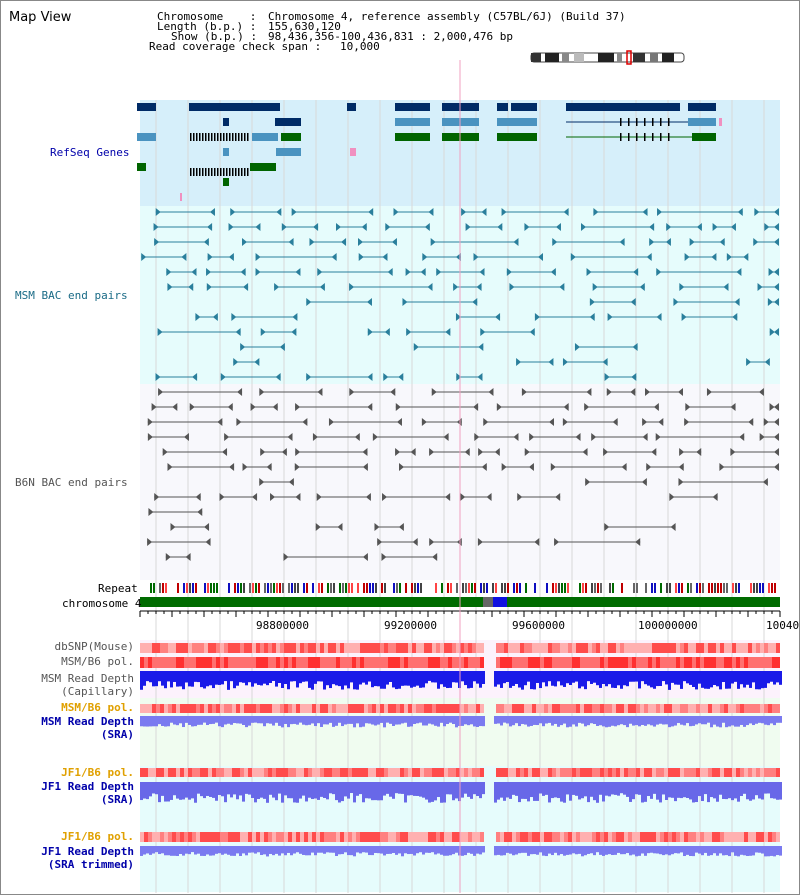 The width and height of the screenshot is (800, 895). I want to click on refseq-gene-track, so click(429, 152).